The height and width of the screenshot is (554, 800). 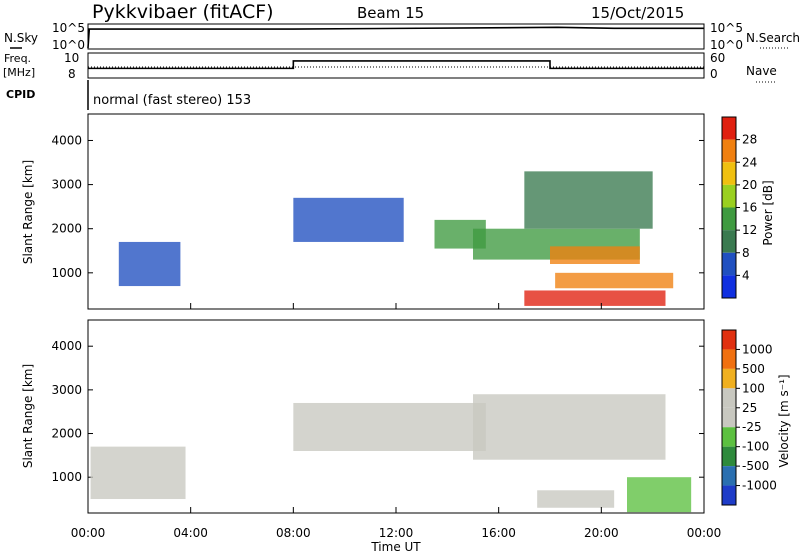 I want to click on cpid-value: normal (fast stereo) 153, so click(x=172, y=100).